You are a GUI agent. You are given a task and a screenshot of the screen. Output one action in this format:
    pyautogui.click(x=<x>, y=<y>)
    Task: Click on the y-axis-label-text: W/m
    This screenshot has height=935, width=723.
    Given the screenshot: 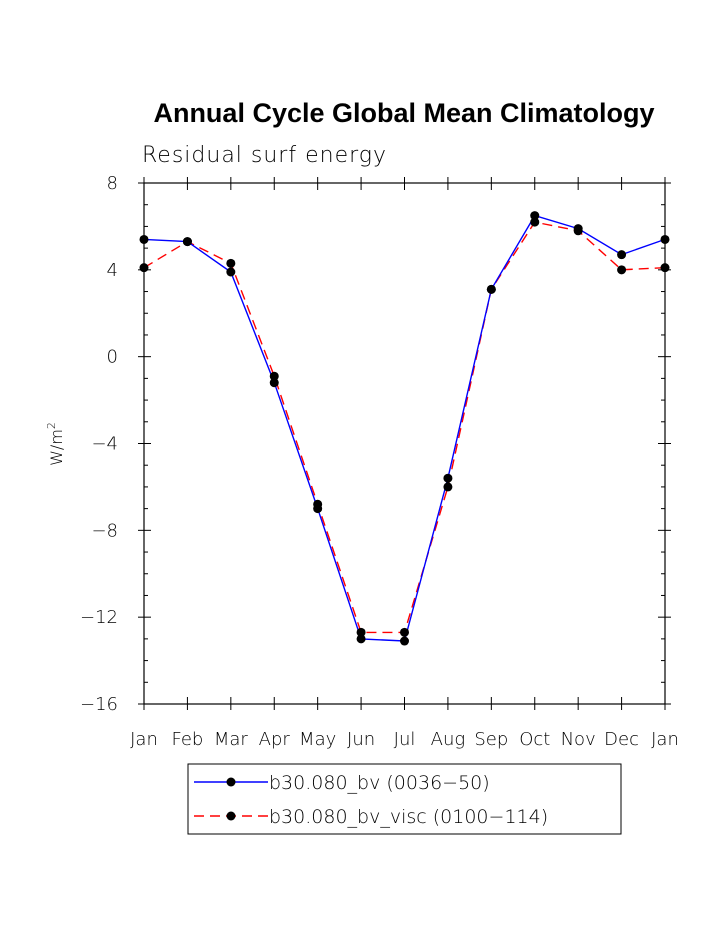 What is the action you would take?
    pyautogui.click(x=56, y=447)
    